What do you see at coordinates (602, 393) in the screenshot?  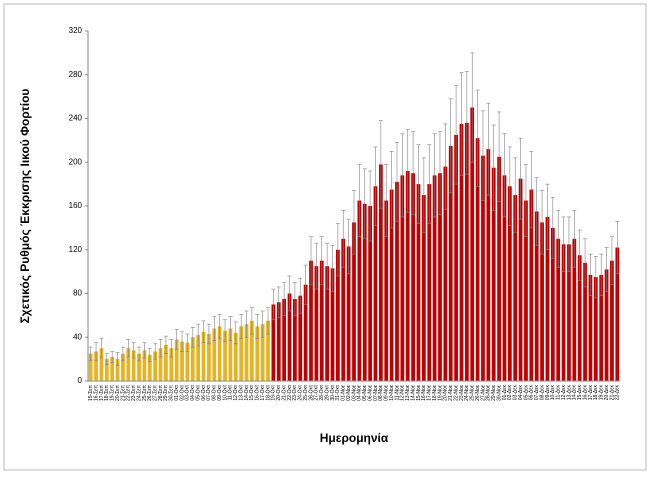 I see `x-tick-label: 19-Δεκ` at bounding box center [602, 393].